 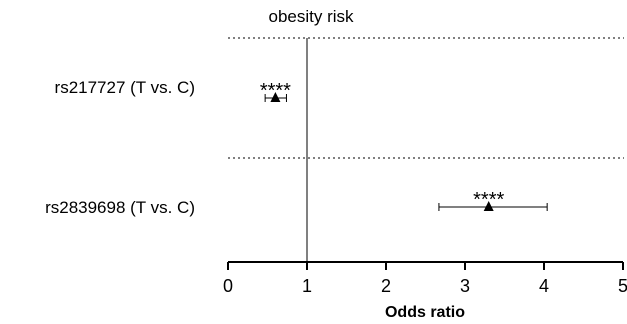 I want to click on x-tick-label-5: 5, so click(x=622, y=286).